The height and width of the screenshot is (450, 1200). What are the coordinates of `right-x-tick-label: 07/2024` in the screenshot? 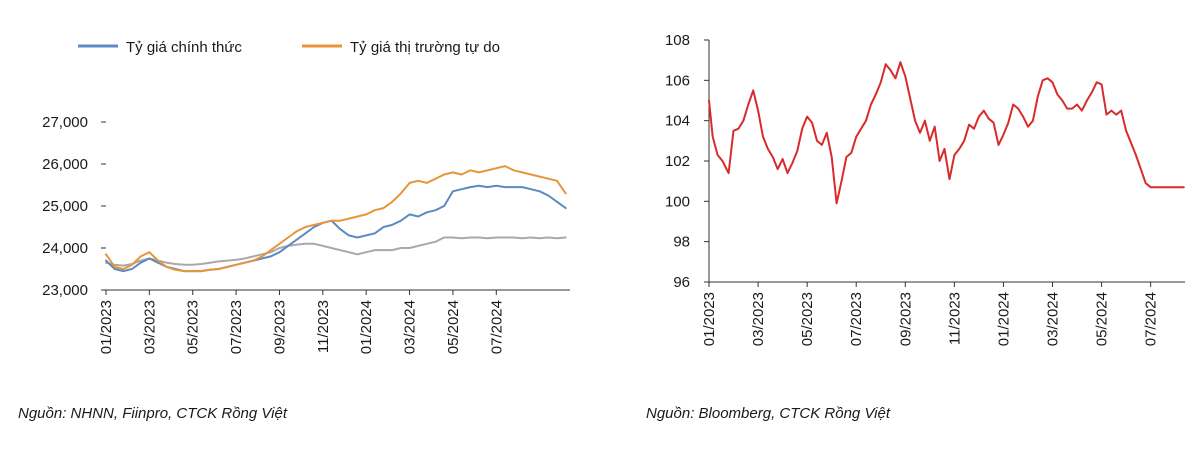 It's located at (1151, 319).